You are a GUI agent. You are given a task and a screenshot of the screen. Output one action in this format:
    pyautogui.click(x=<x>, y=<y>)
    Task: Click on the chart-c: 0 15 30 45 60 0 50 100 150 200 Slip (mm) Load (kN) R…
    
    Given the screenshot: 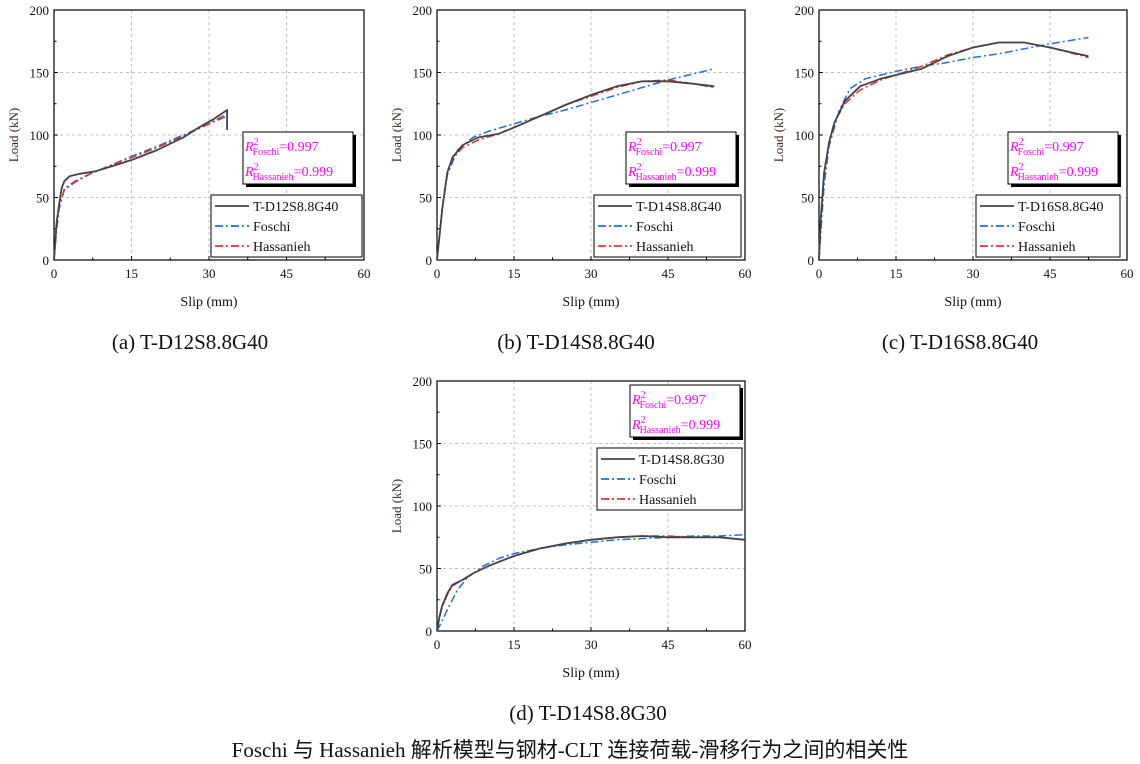 What is the action you would take?
    pyautogui.click(x=952, y=156)
    